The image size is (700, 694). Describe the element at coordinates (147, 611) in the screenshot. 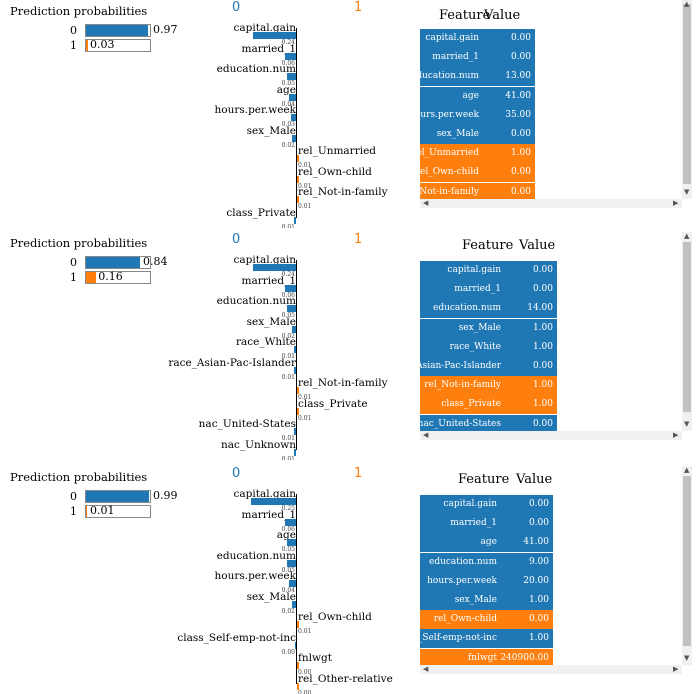

I see `feature-weight-value: 0.02` at that location.